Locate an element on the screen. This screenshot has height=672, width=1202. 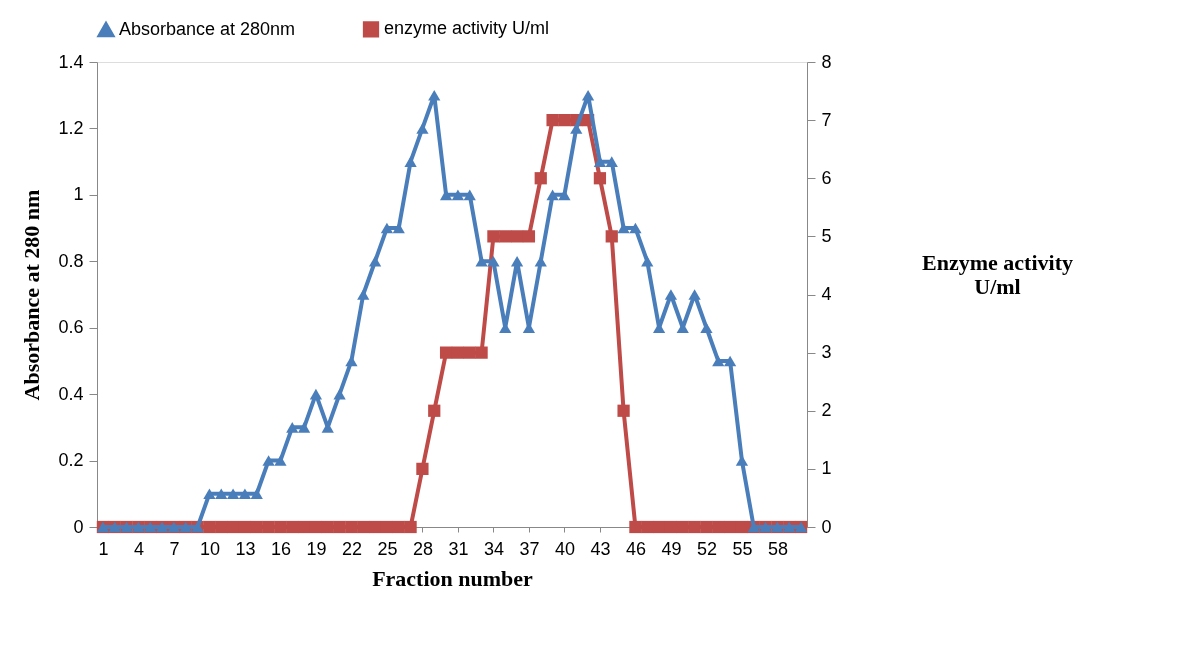
x-tick-label: 22 is located at coordinates (351, 548).